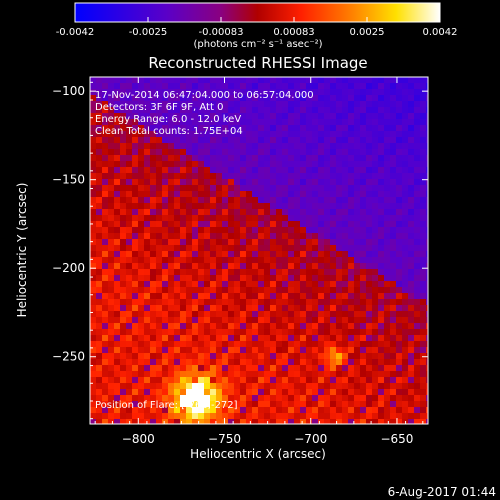  Describe the element at coordinates (293, 32) in the screenshot. I see `colorbar-tick-label: 0.00083` at that location.